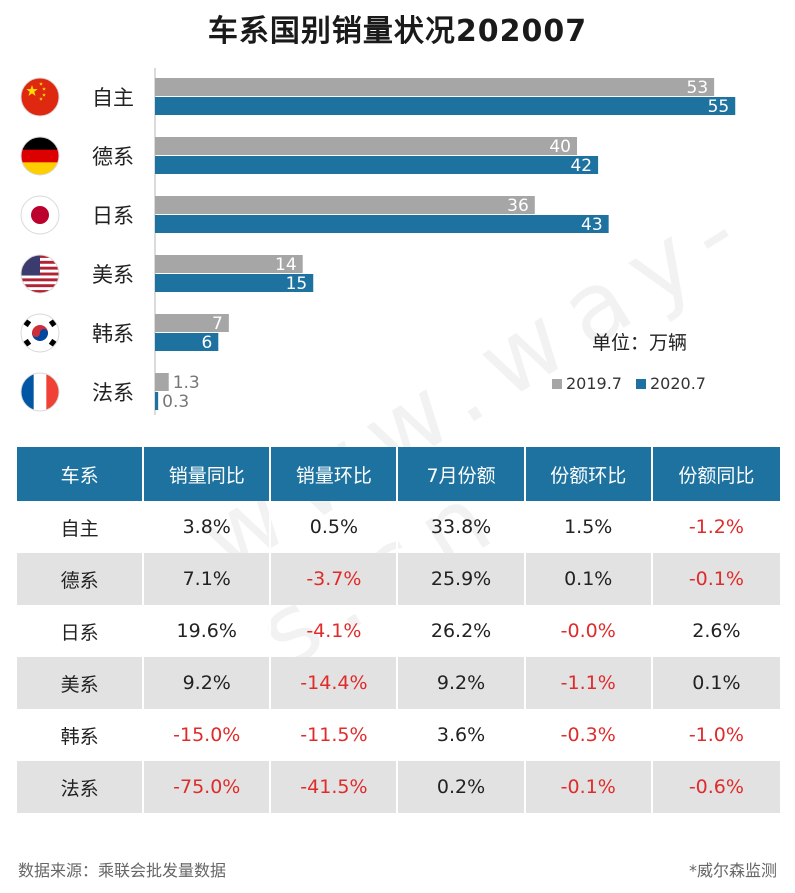 Image resolution: width=795 pixels, height=893 pixels. What do you see at coordinates (113, 216) in the screenshot?
I see `category-label: 日系` at bounding box center [113, 216].